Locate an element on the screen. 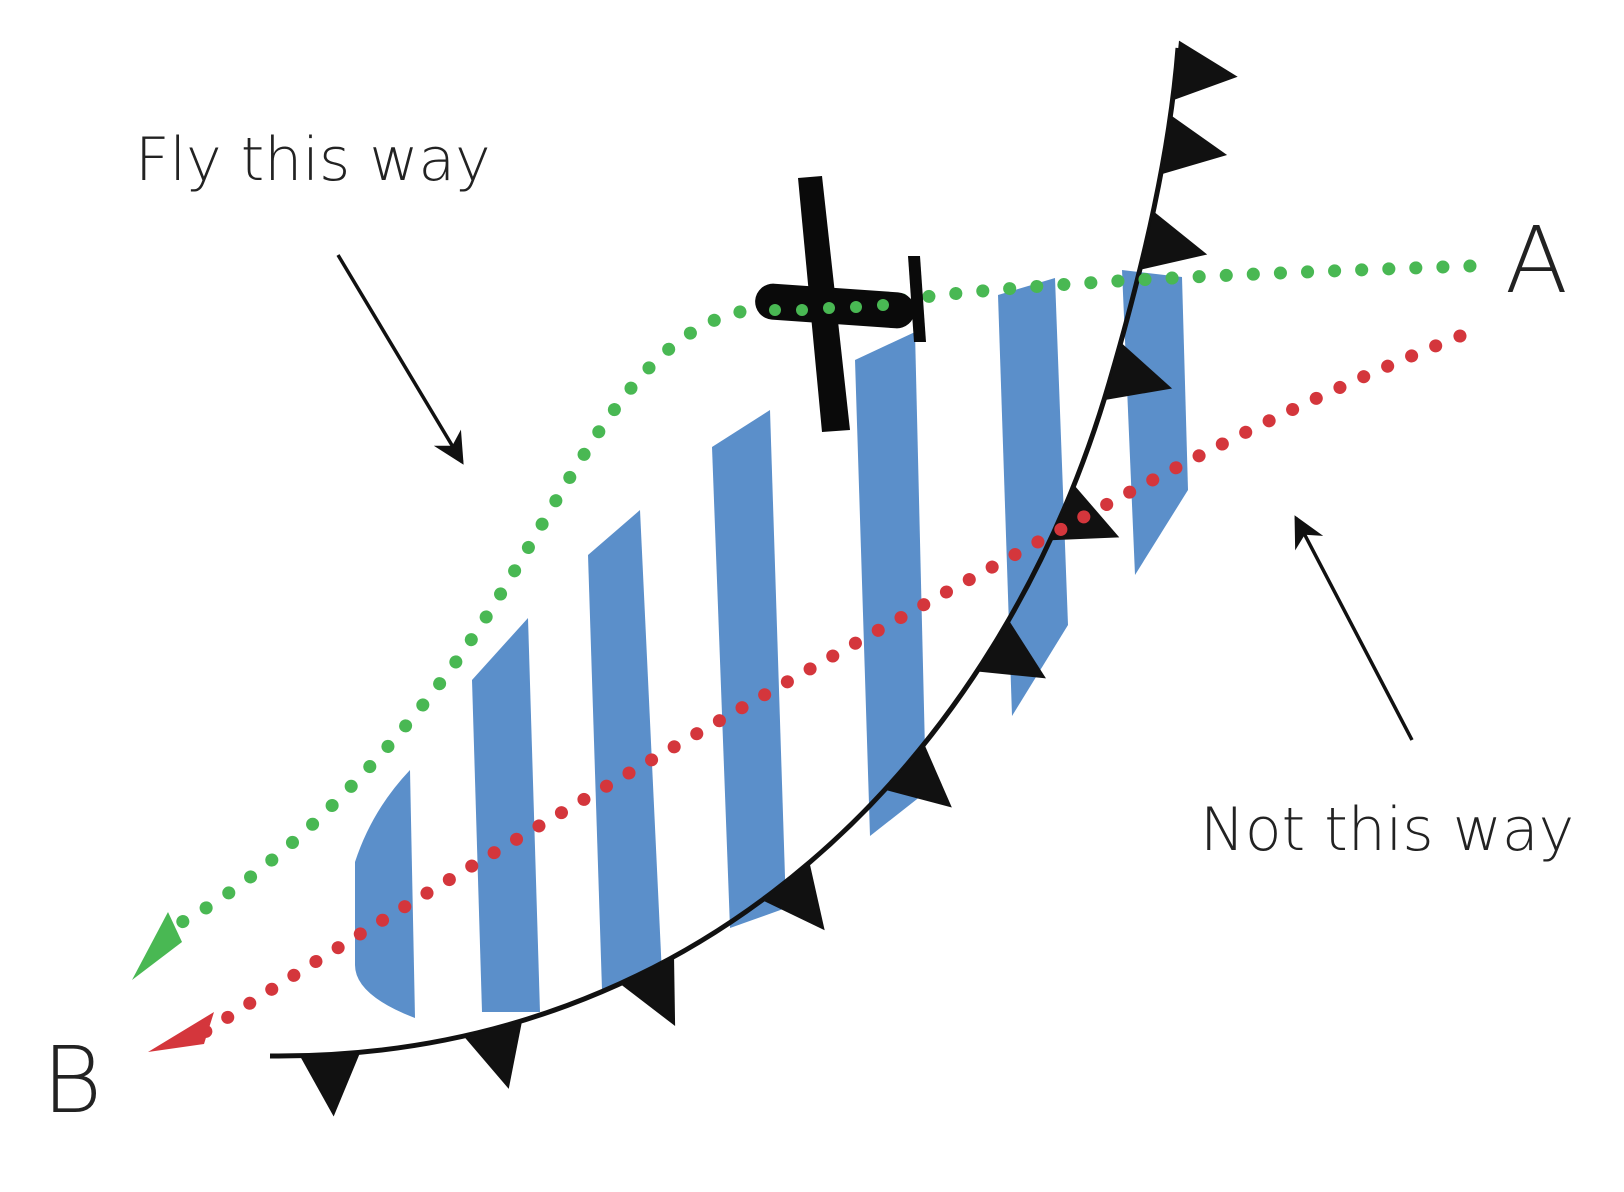 Image resolution: width=1624 pixels, height=1192 pixels. fly-this-way-label: Fly this way is located at coordinates (313, 160).